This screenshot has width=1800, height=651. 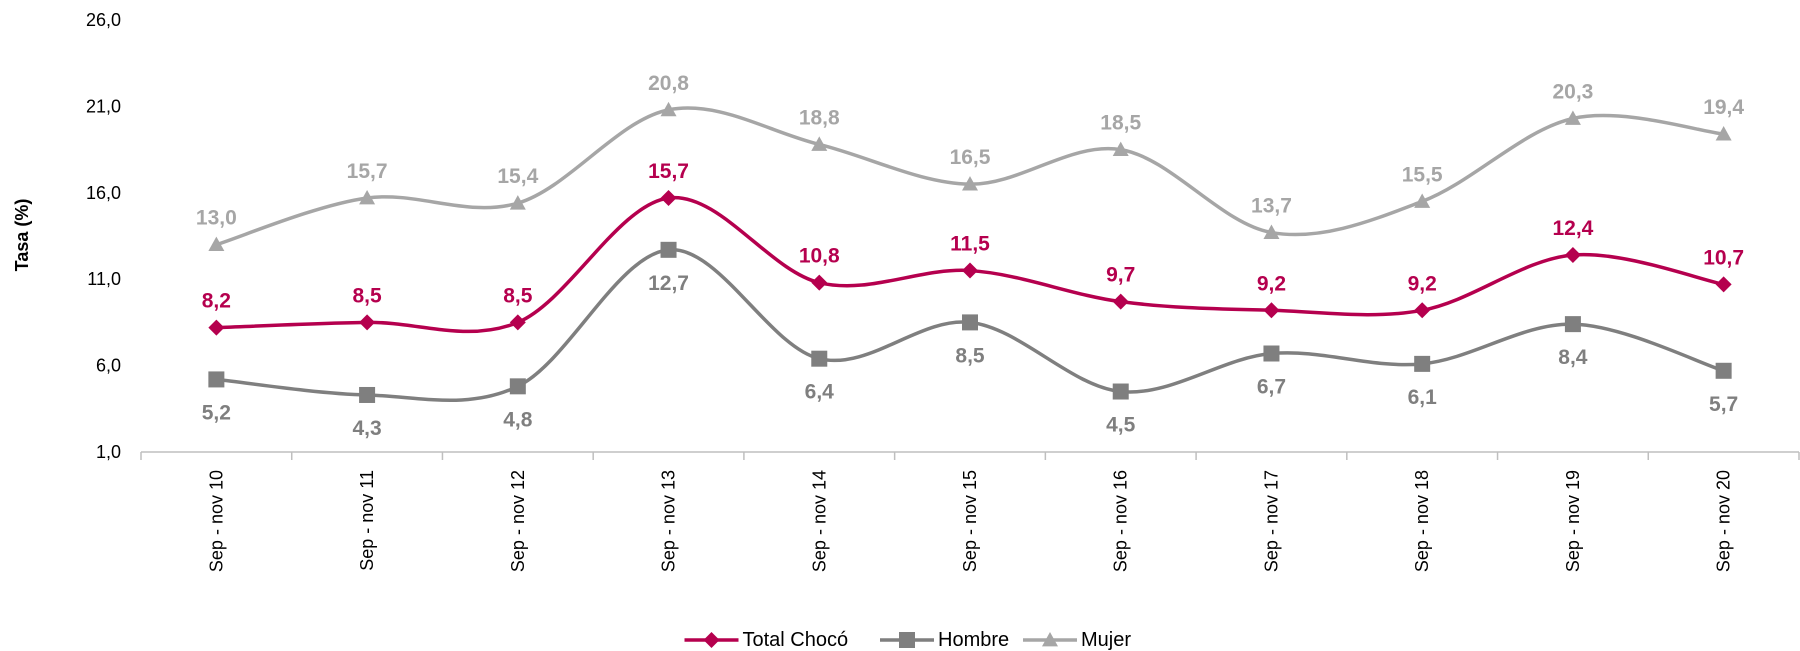 What do you see at coordinates (216, 218) in the screenshot?
I see `data-label: 13,0` at bounding box center [216, 218].